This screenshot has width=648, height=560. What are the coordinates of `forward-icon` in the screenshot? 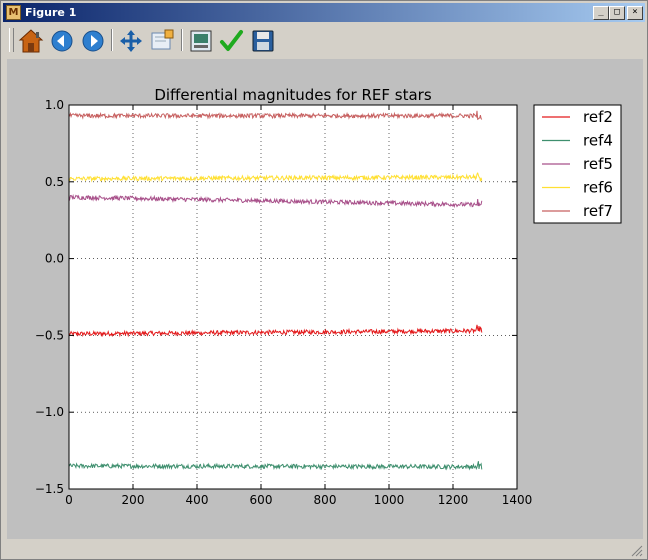 It's located at (93, 41).